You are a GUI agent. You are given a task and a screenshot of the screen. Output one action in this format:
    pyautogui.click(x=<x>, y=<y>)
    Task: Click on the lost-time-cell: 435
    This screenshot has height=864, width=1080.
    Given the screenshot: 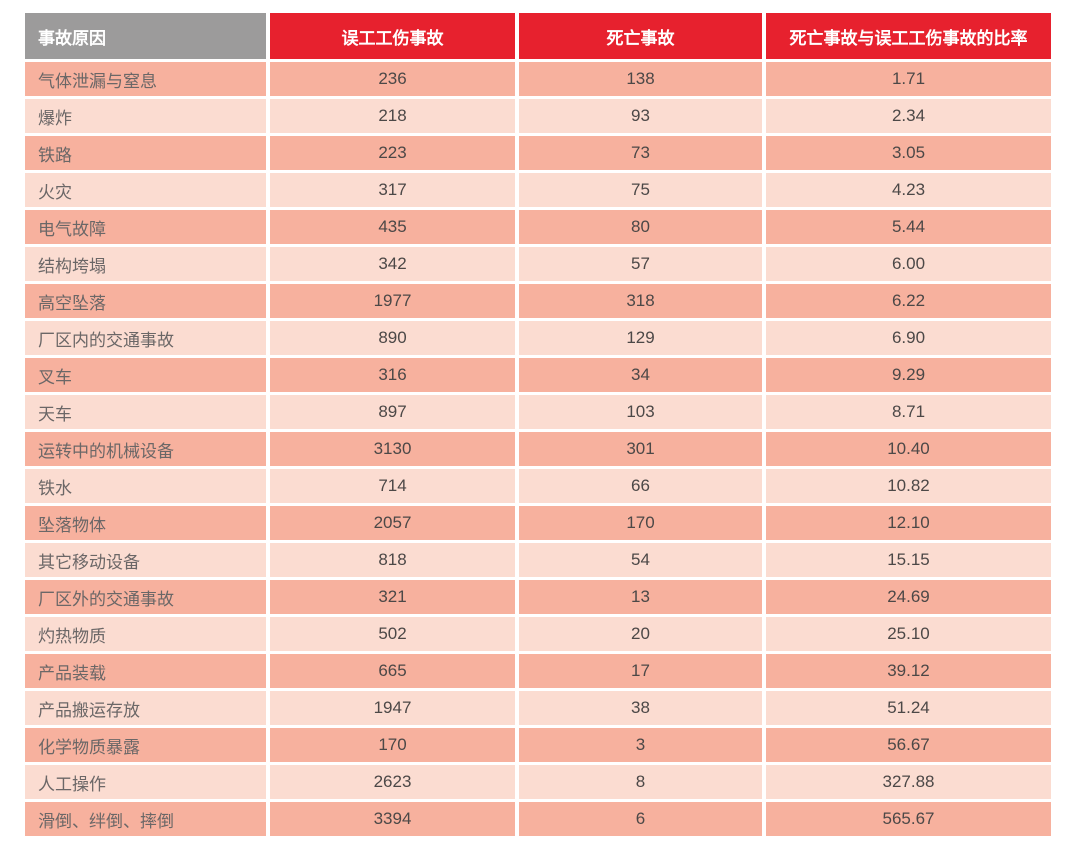 What is the action you would take?
    pyautogui.click(x=392, y=227)
    